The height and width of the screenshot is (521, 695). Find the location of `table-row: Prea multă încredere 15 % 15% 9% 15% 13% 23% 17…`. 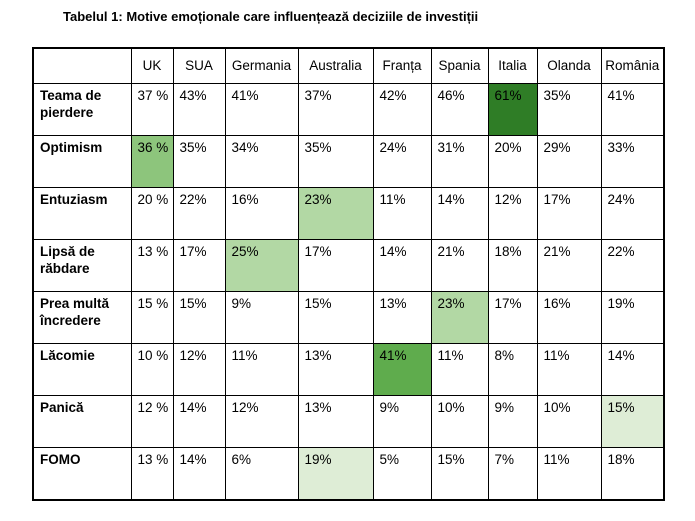

table-row: Prea multă încredere 15 % 15% 9% 15% 13% 23% 17… is located at coordinates (348, 317).